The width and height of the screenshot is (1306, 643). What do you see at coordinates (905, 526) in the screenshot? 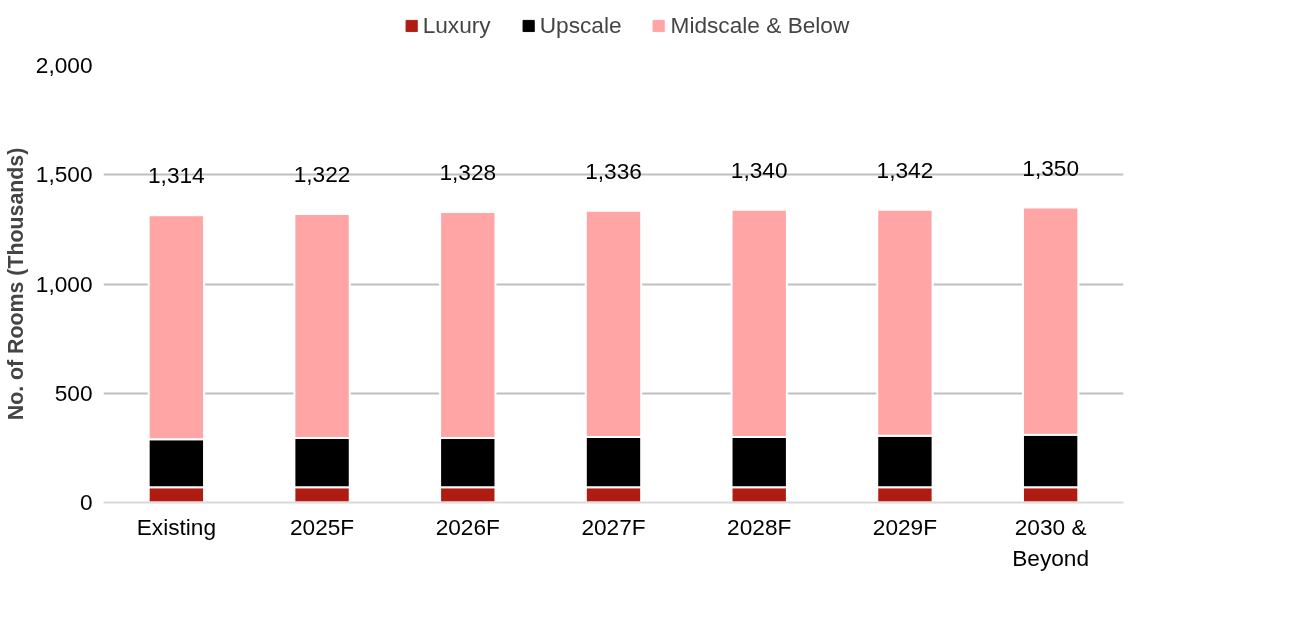
I see `x-tick-label: 2029F` at bounding box center [905, 526].